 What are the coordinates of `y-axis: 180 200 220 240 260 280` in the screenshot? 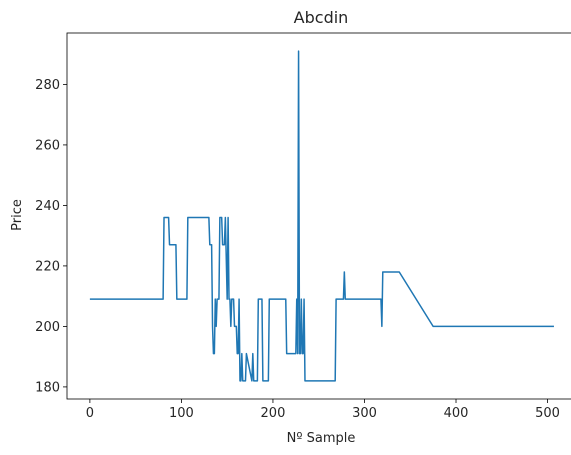 It's located at (51, 236).